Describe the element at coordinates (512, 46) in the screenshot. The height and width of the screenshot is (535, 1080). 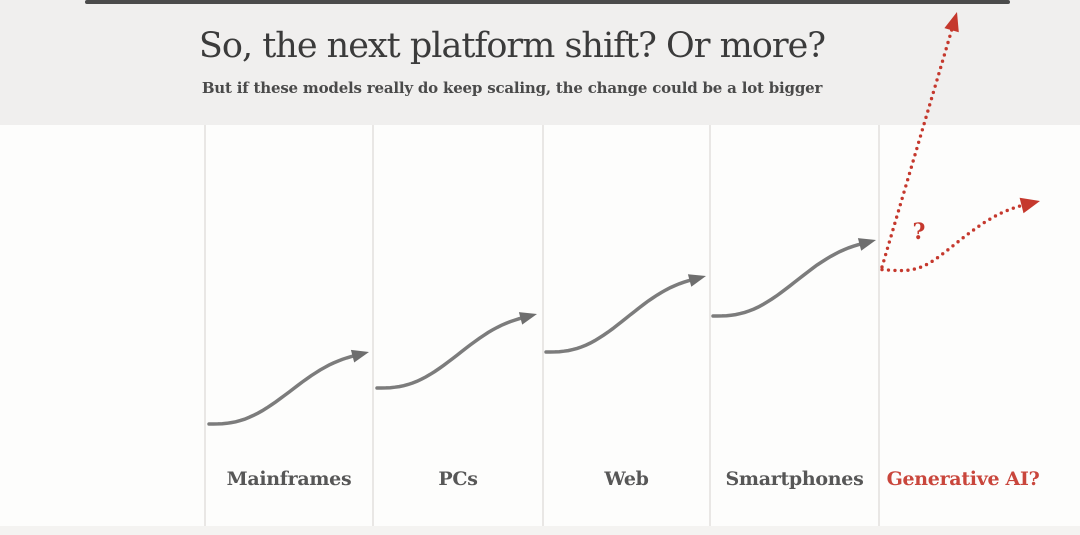
I see `slide-title: So, the next platform shift? Or more?` at that location.